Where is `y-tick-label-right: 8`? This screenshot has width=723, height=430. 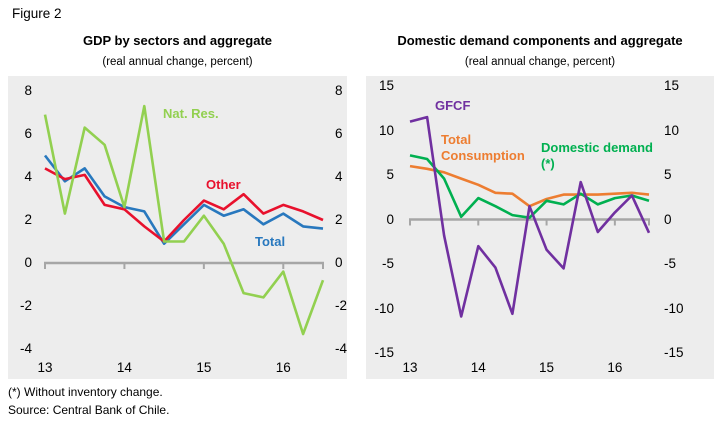 y-tick-label-right: 8 is located at coordinates (339, 90).